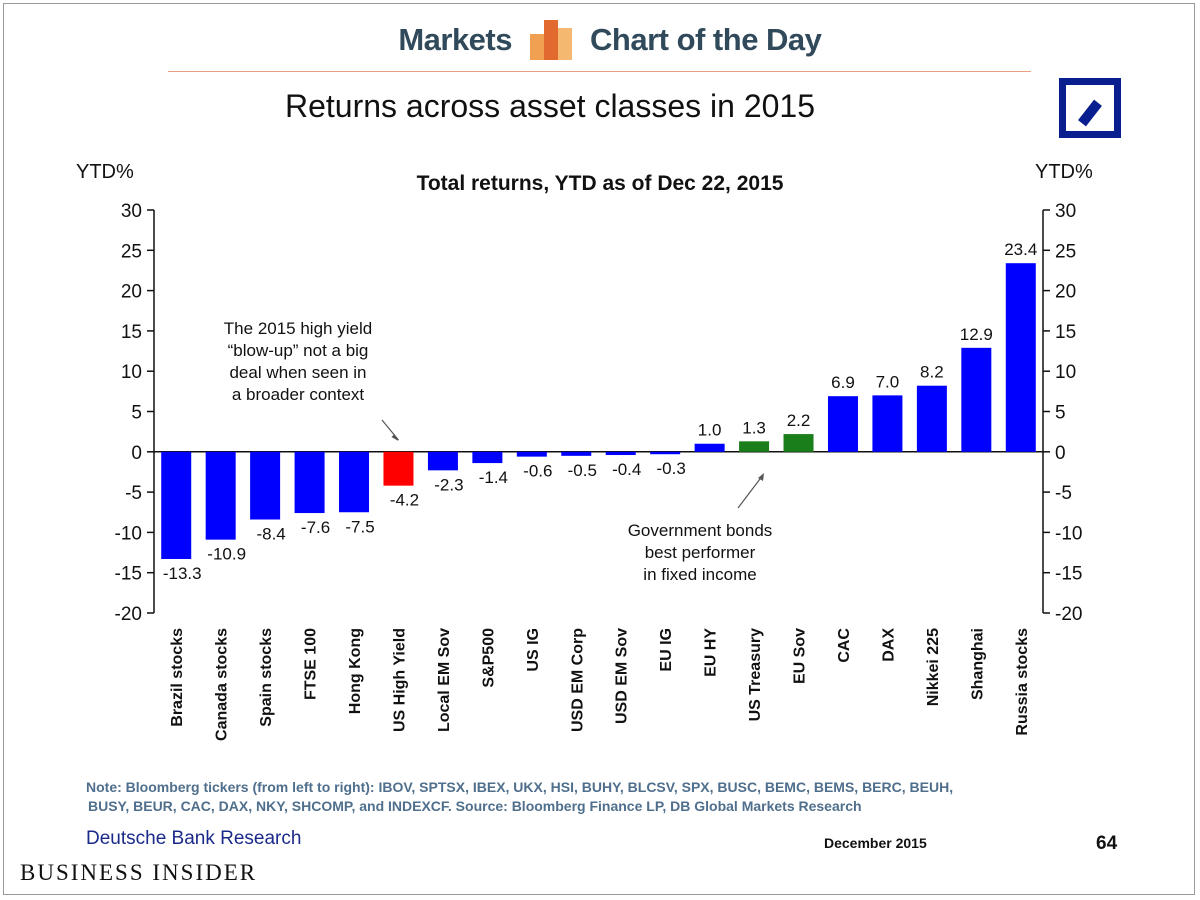  Describe the element at coordinates (105, 172) in the screenshot. I see `y-axis-label-left: YTD%` at that location.